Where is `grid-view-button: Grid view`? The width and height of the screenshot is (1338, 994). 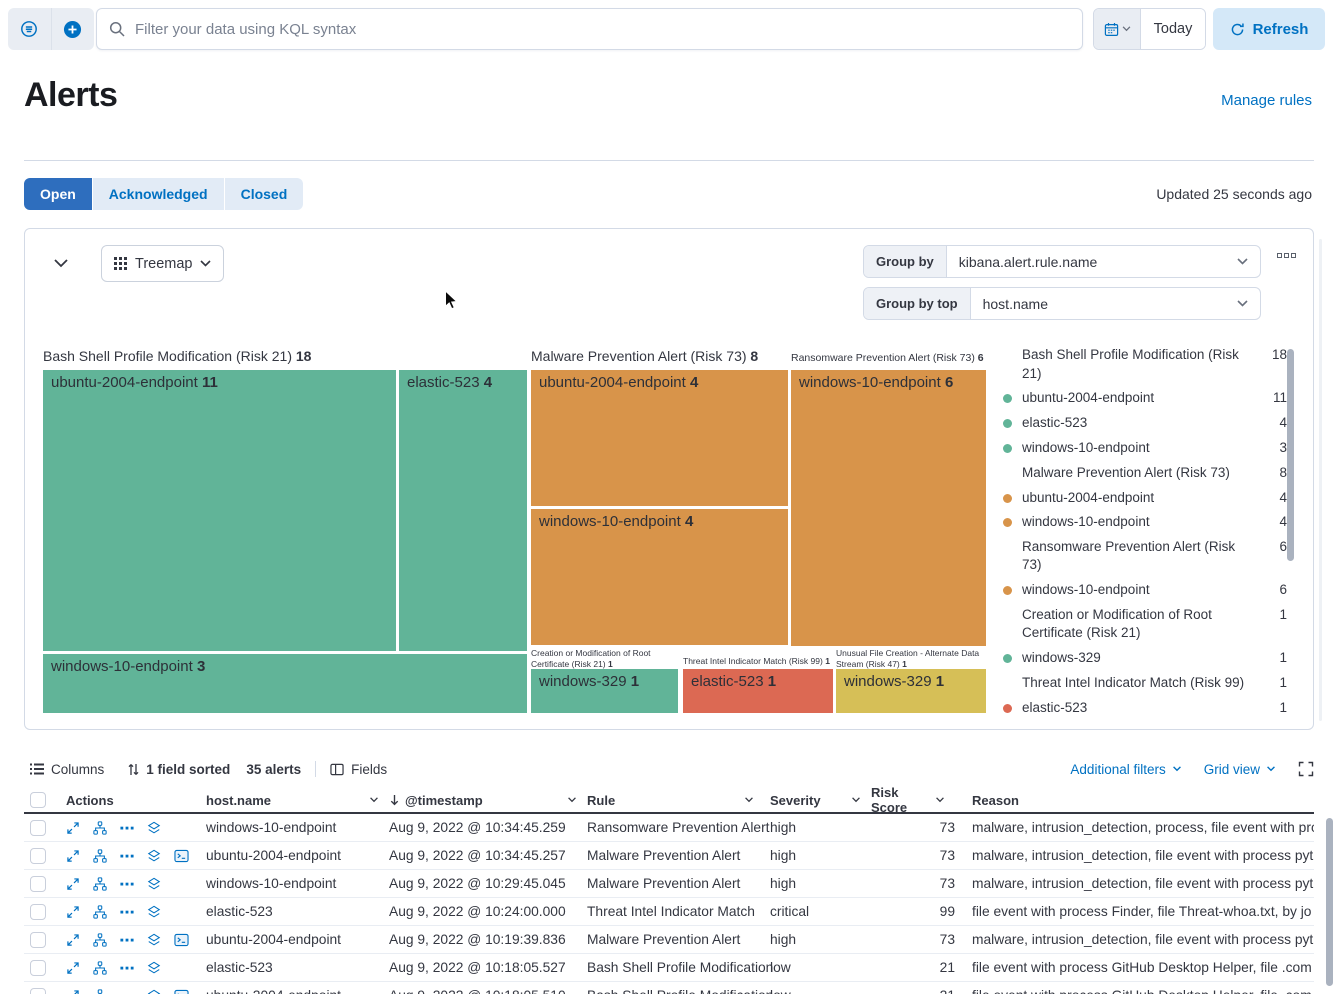
grid-view-button: Grid view is located at coordinates (1240, 769).